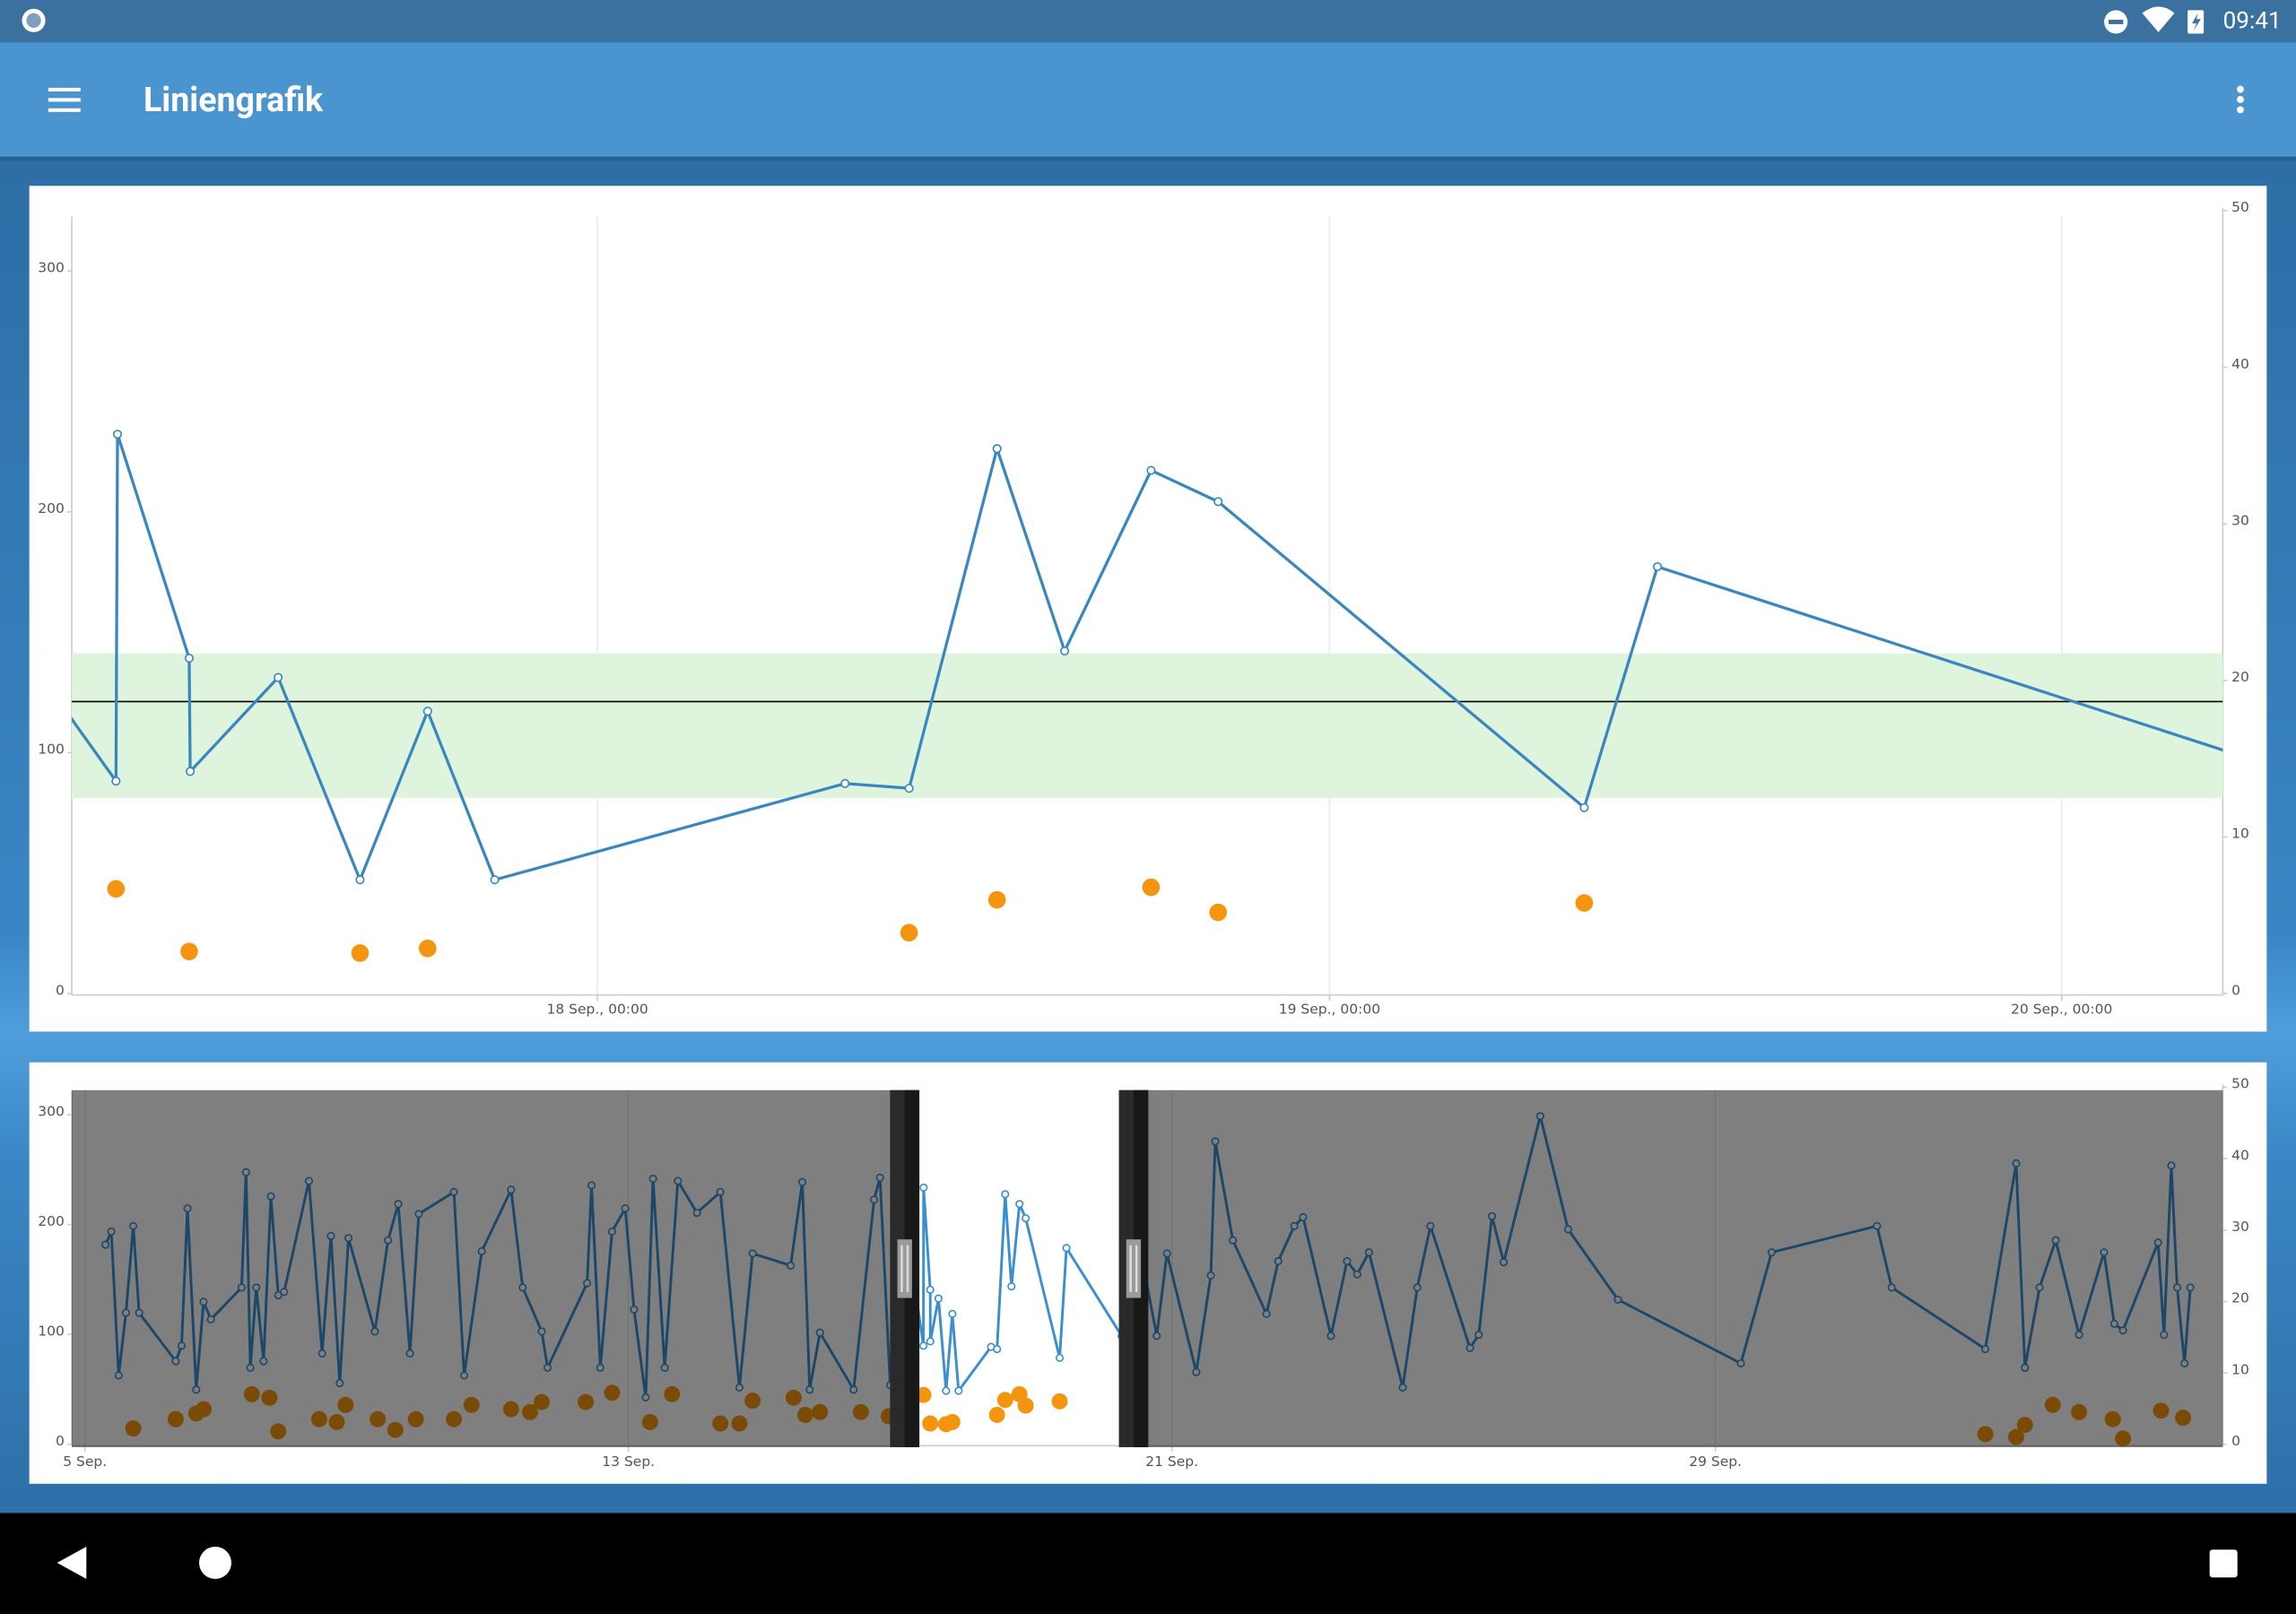 The width and height of the screenshot is (2296, 1614). I want to click on app-bar-shadow, so click(1148, 158).